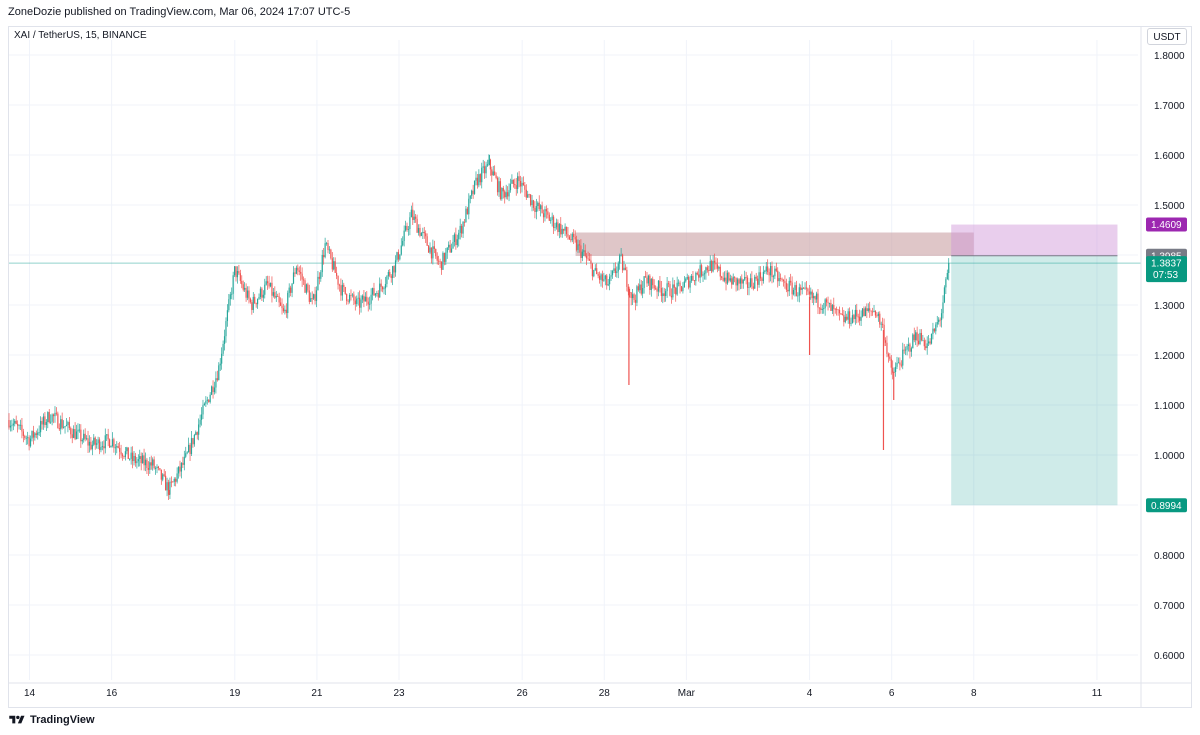 The width and height of the screenshot is (1200, 735). I want to click on target-price-text: 0.8994, so click(1166, 506).